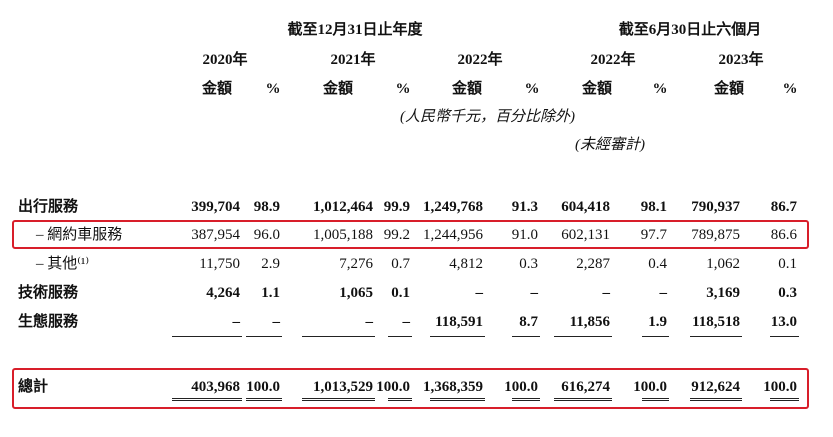  Describe the element at coordinates (48, 322) in the screenshot. I see `row-label: 生態服務` at that location.